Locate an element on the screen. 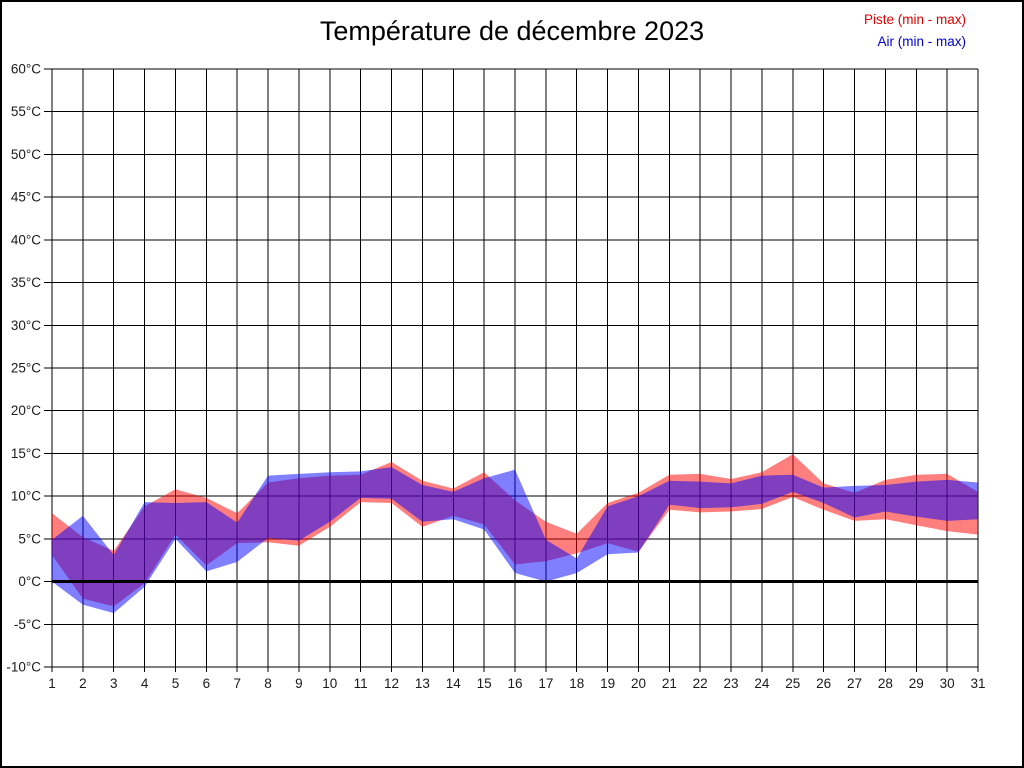 This screenshot has width=1024, height=768. y-tick-label: 40°C is located at coordinates (26, 239).